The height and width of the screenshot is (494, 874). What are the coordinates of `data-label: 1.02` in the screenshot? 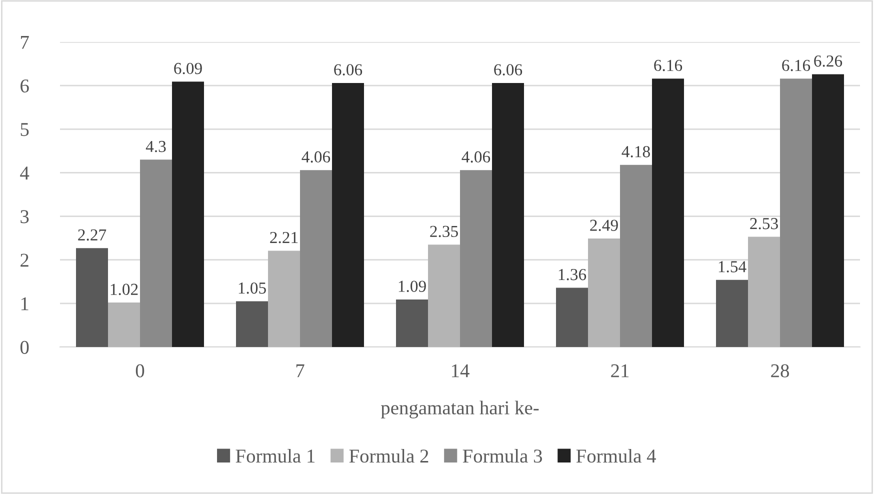 It's located at (124, 290).